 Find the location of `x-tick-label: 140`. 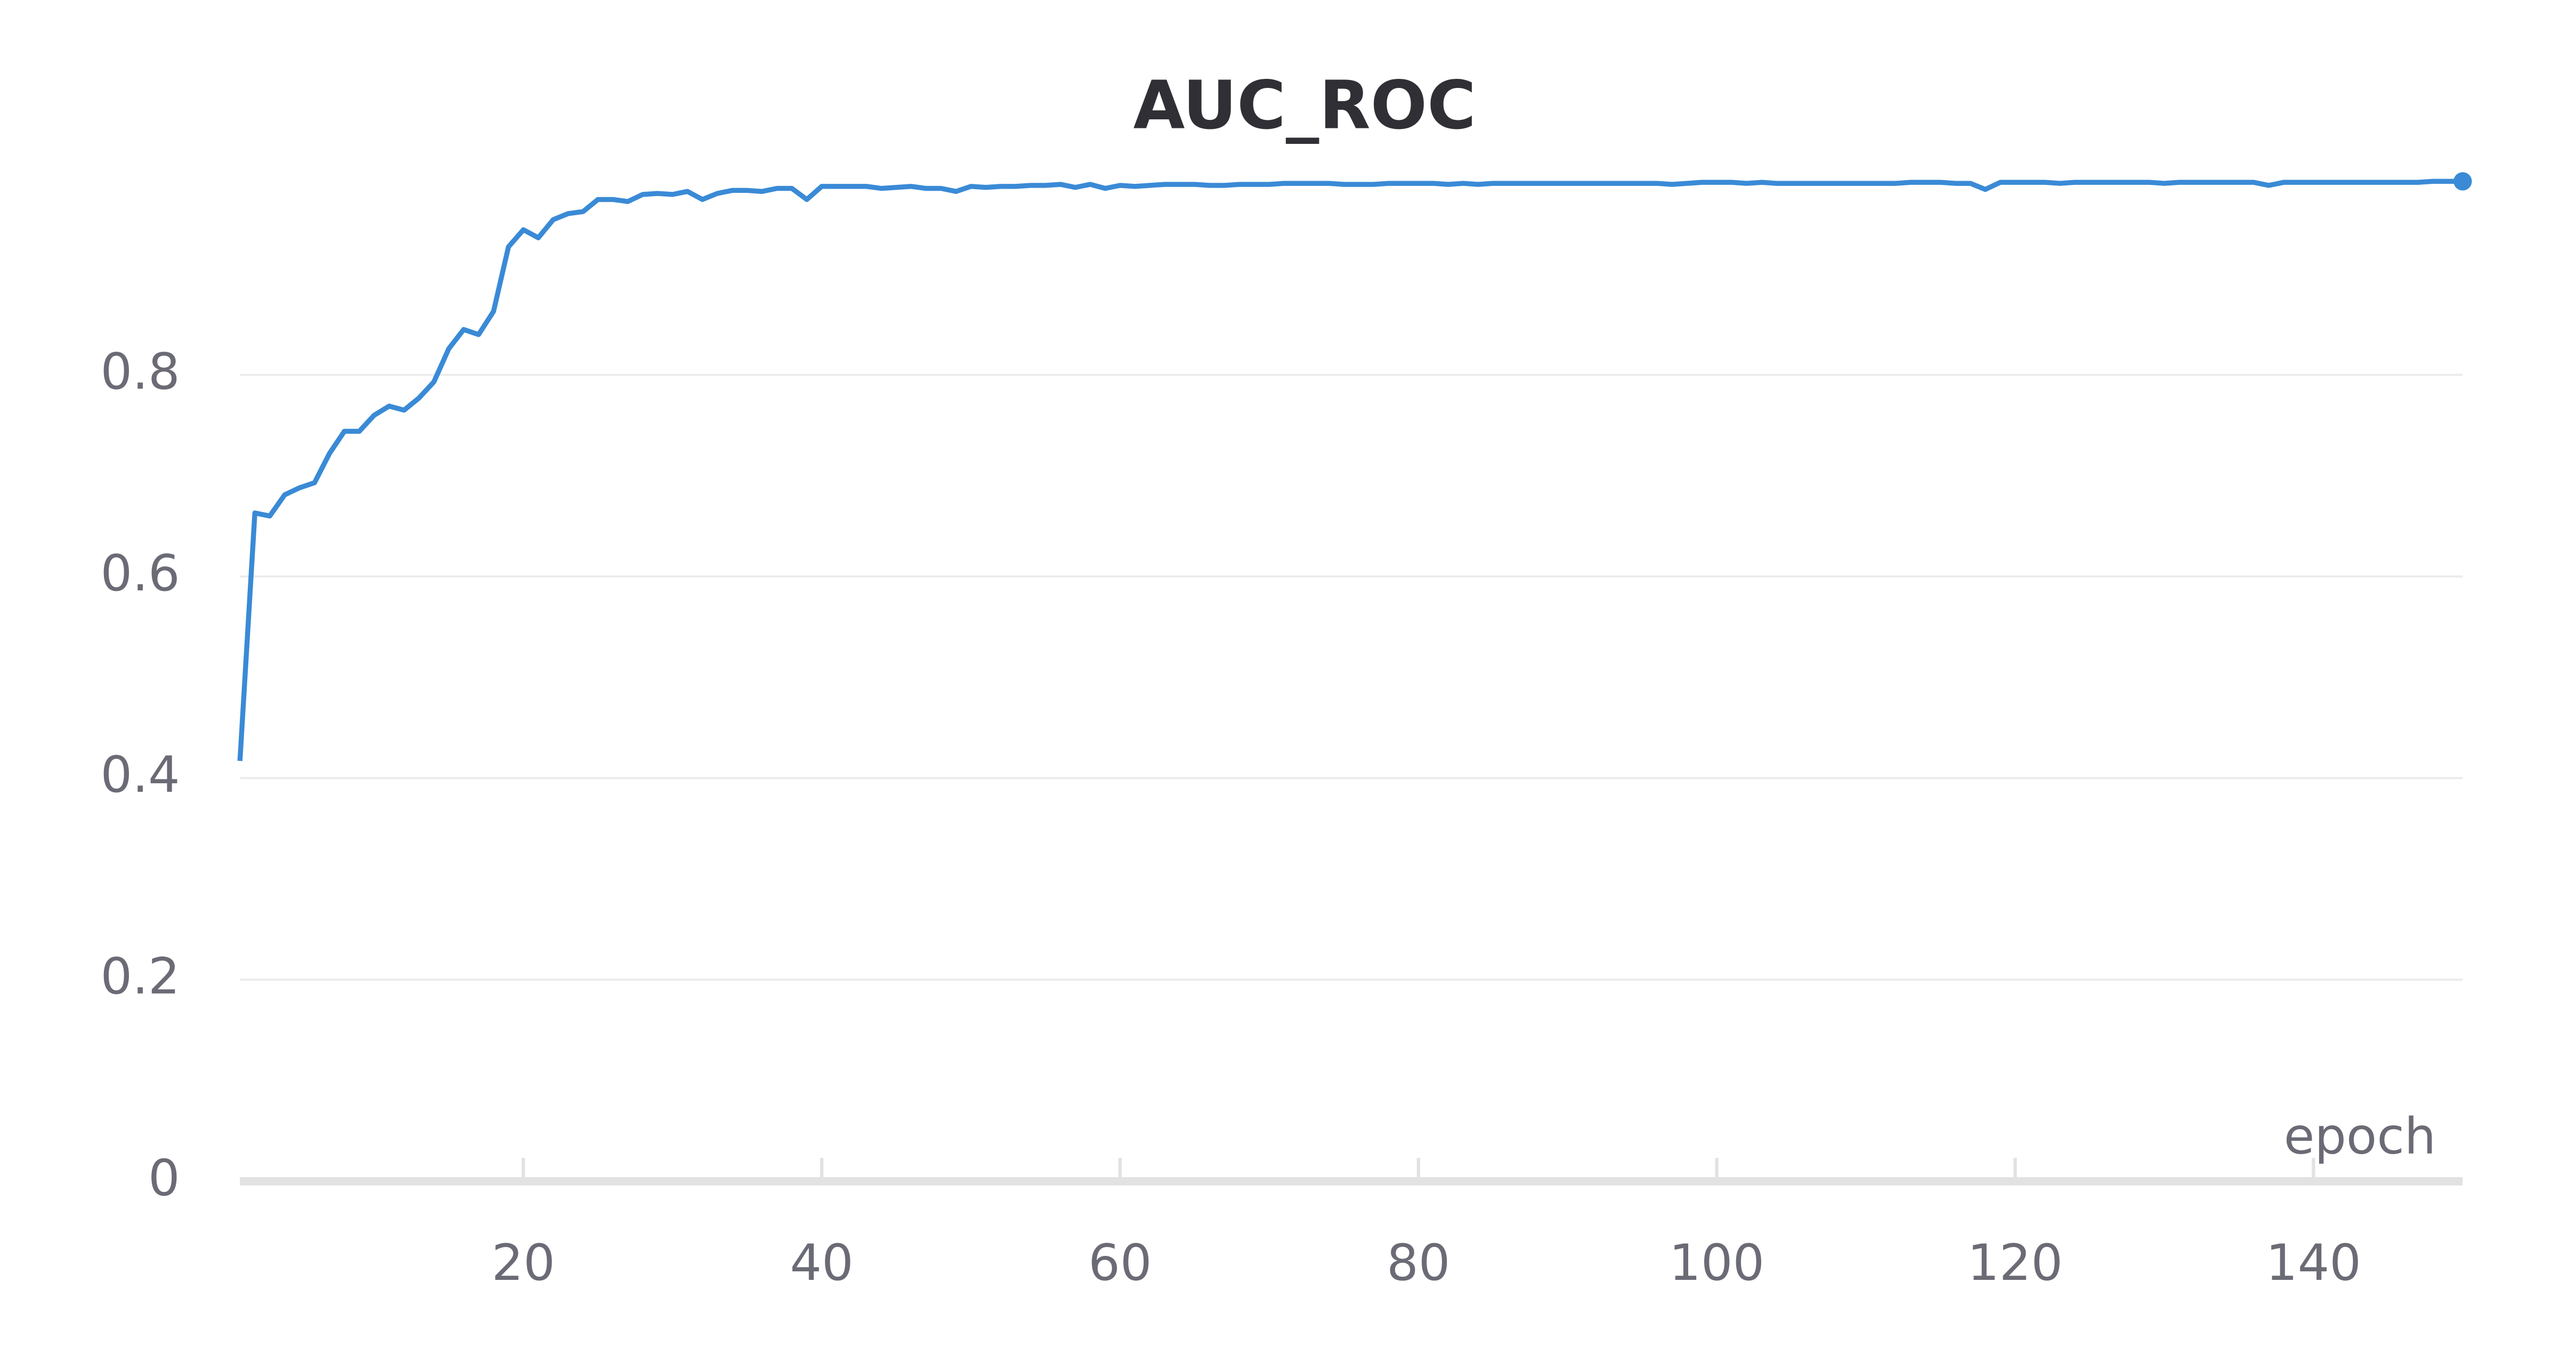

x-tick-label: 140 is located at coordinates (2313, 1263).